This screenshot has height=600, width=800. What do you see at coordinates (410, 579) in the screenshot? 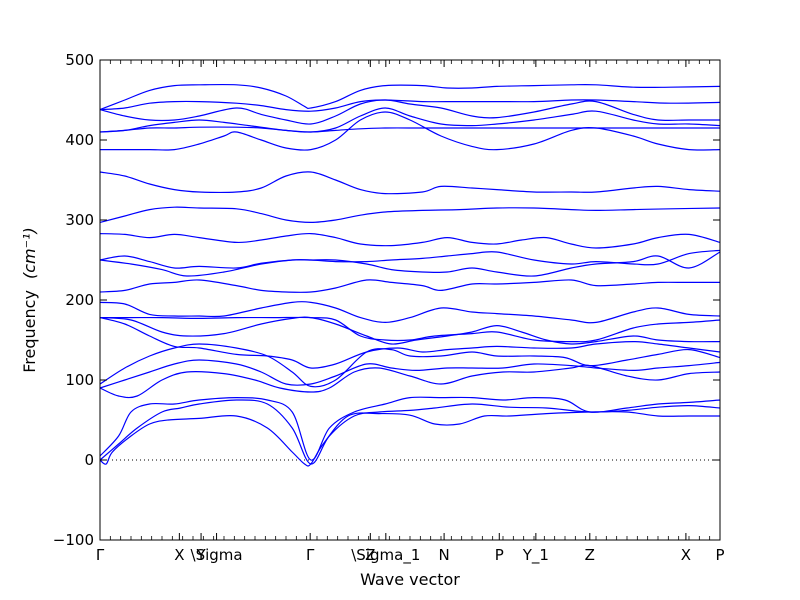
I see `x-axis-label: Wave vector` at bounding box center [410, 579].